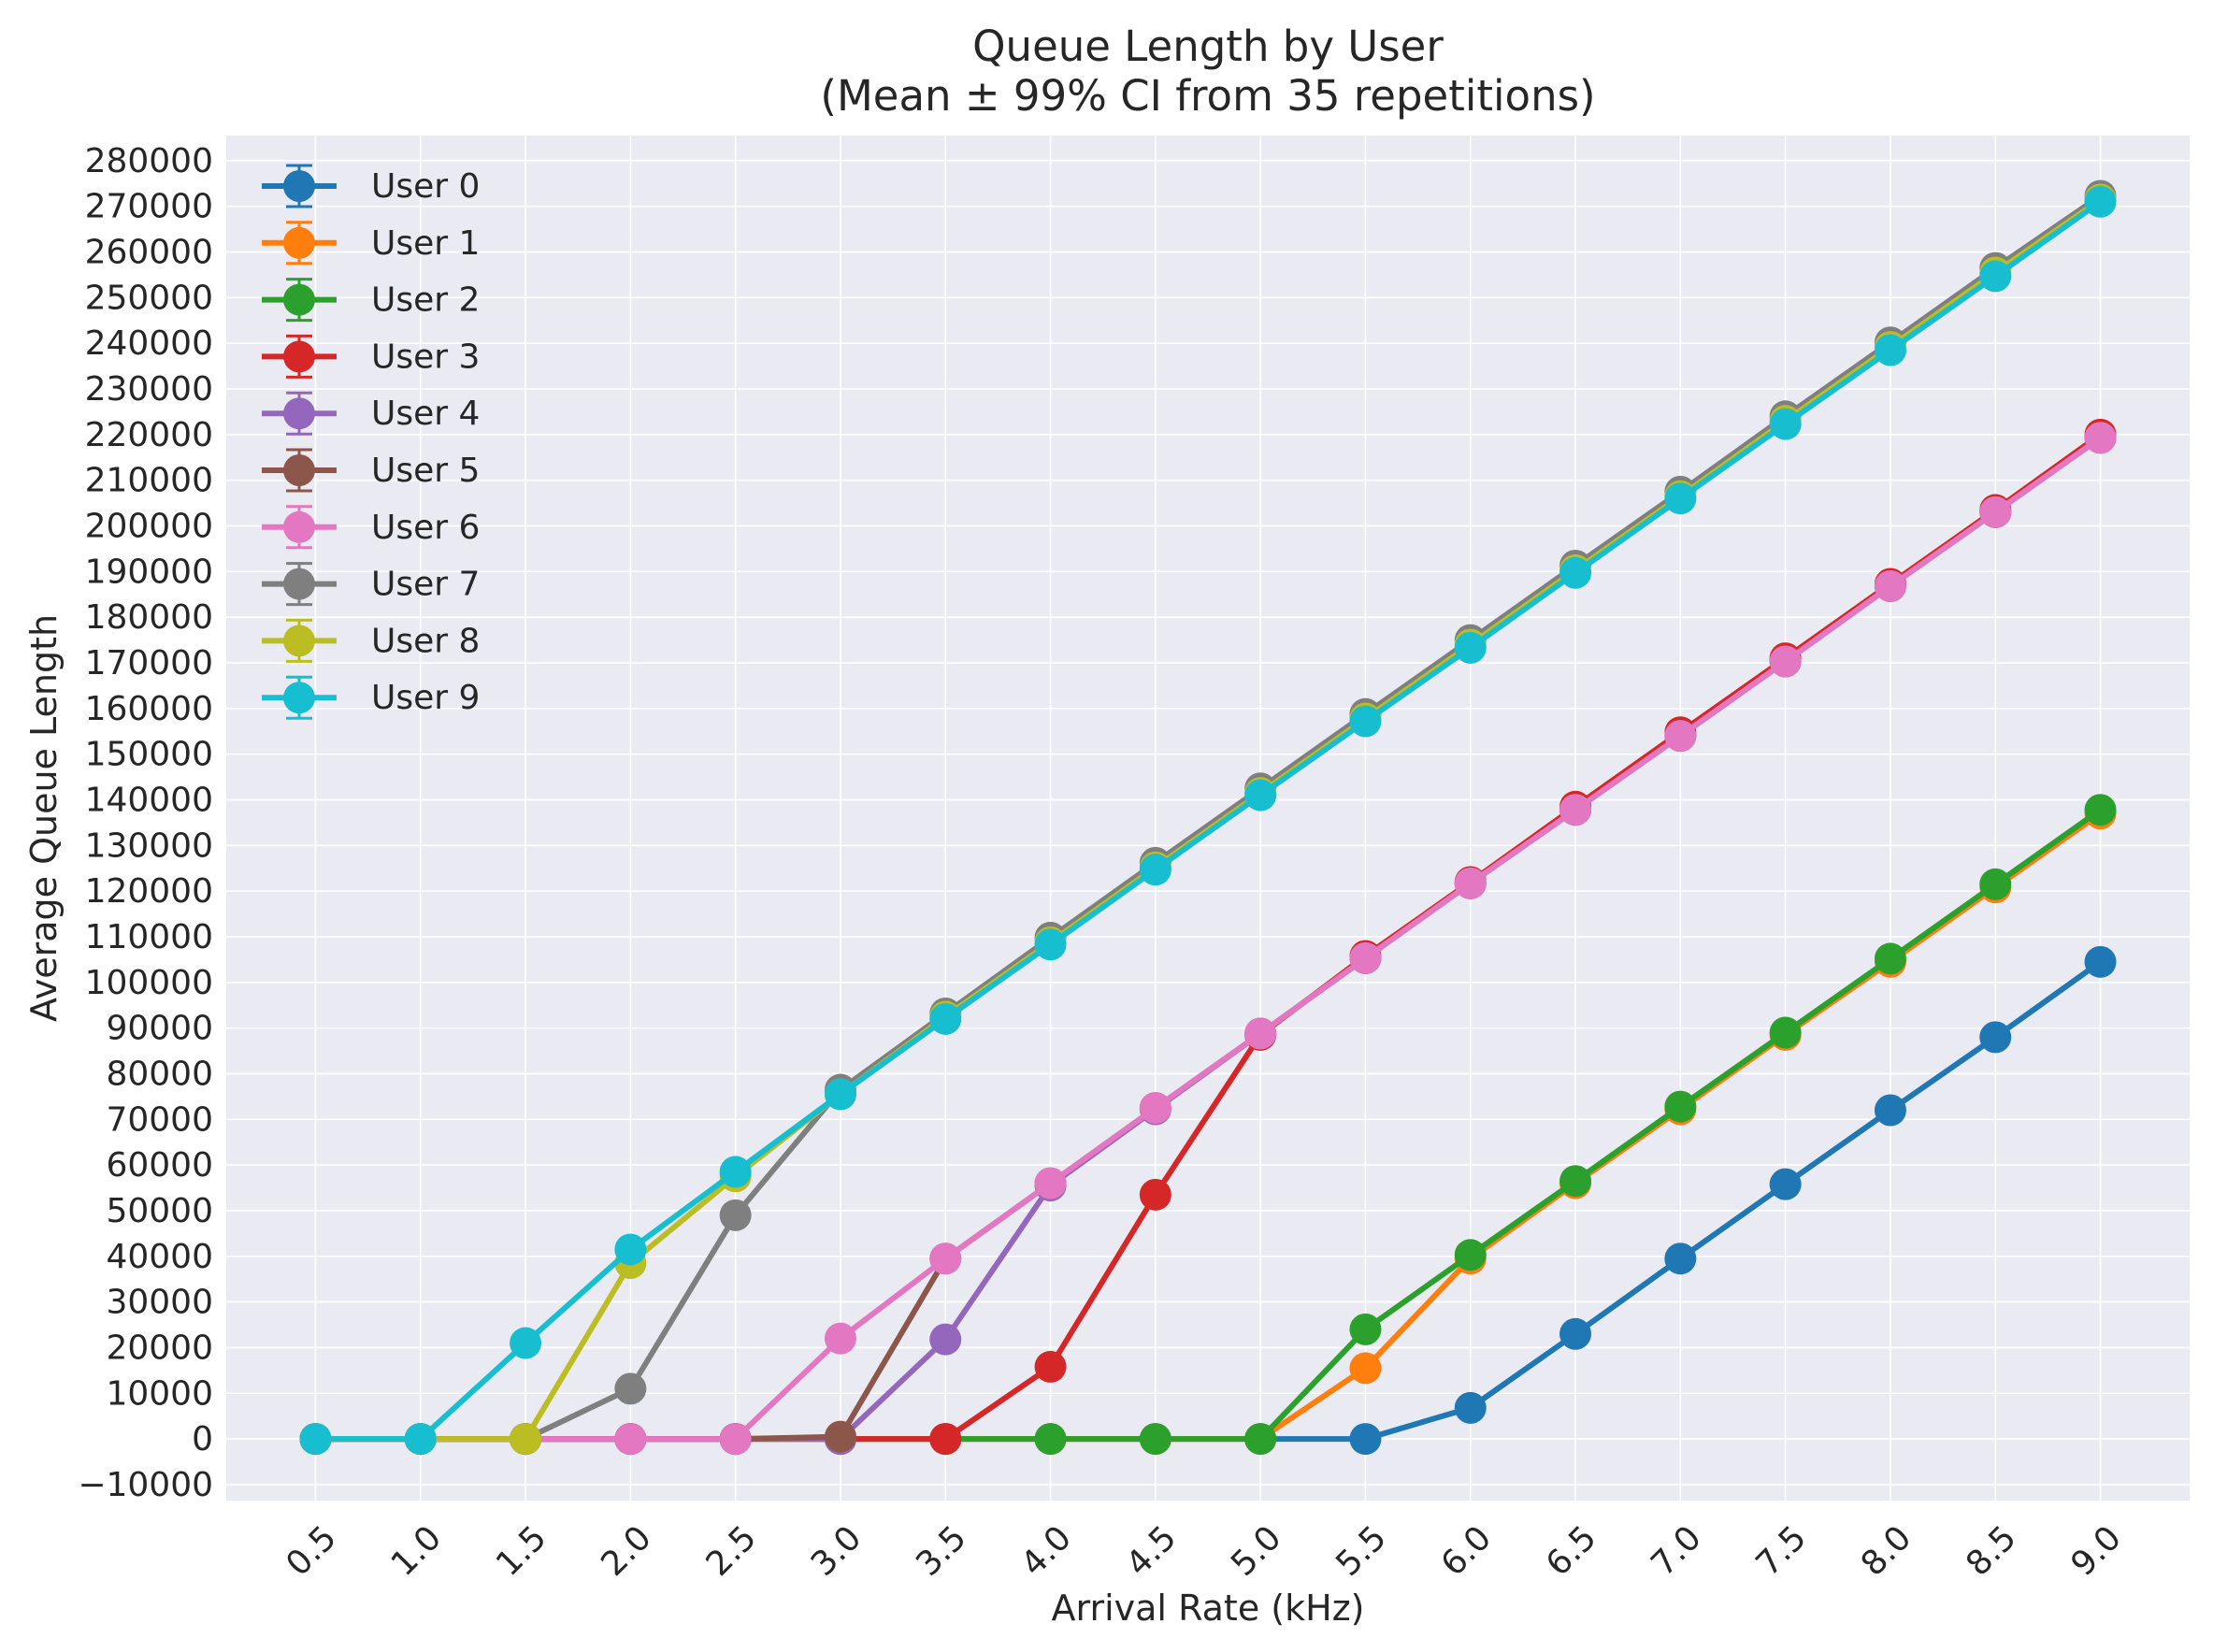 This screenshot has width=2213, height=1652. Describe the element at coordinates (149, 937) in the screenshot. I see `y-tick-label: 110000` at that location.